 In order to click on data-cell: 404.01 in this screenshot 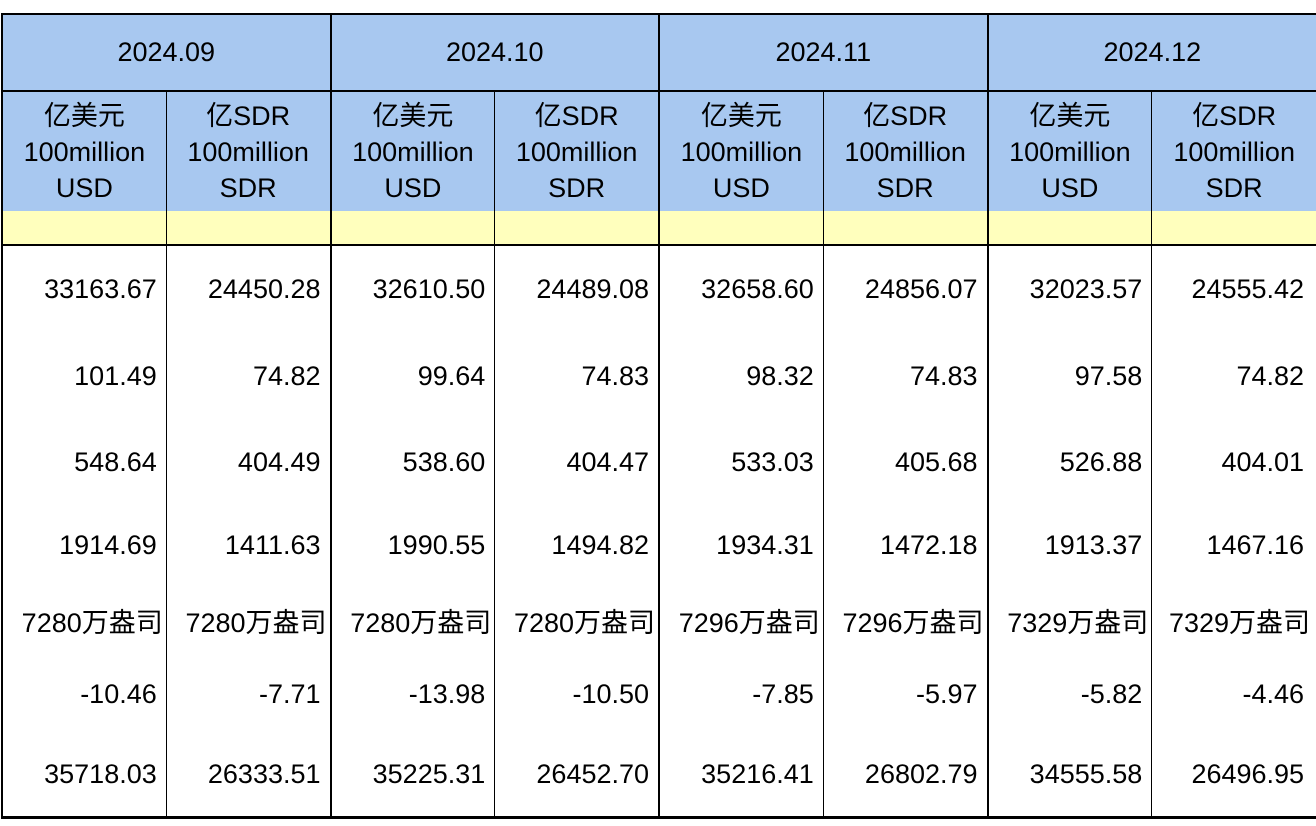, I will do `click(1233, 462)`.